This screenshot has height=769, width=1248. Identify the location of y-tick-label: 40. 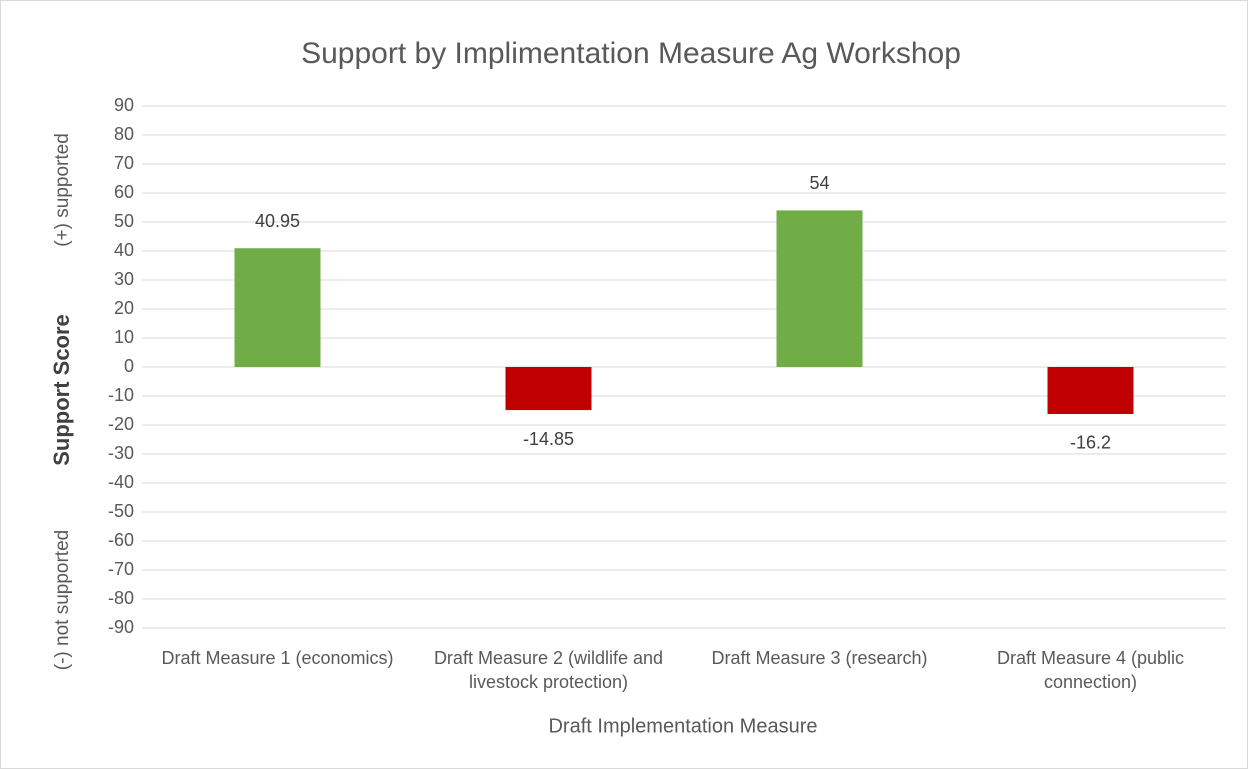
(124, 250).